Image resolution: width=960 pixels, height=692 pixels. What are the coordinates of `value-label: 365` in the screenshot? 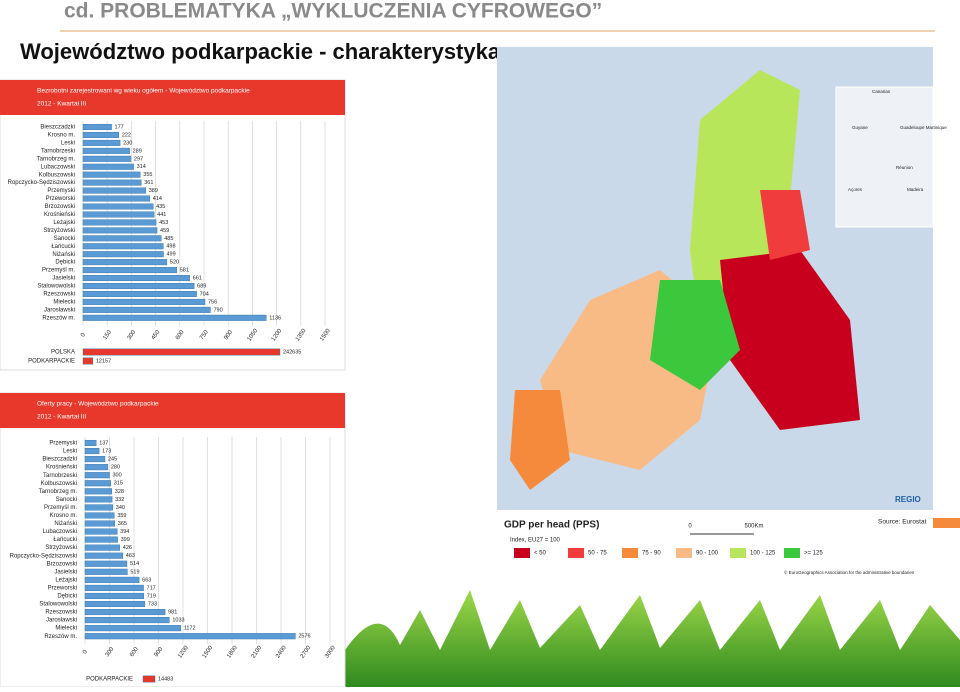 It's located at (122, 524).